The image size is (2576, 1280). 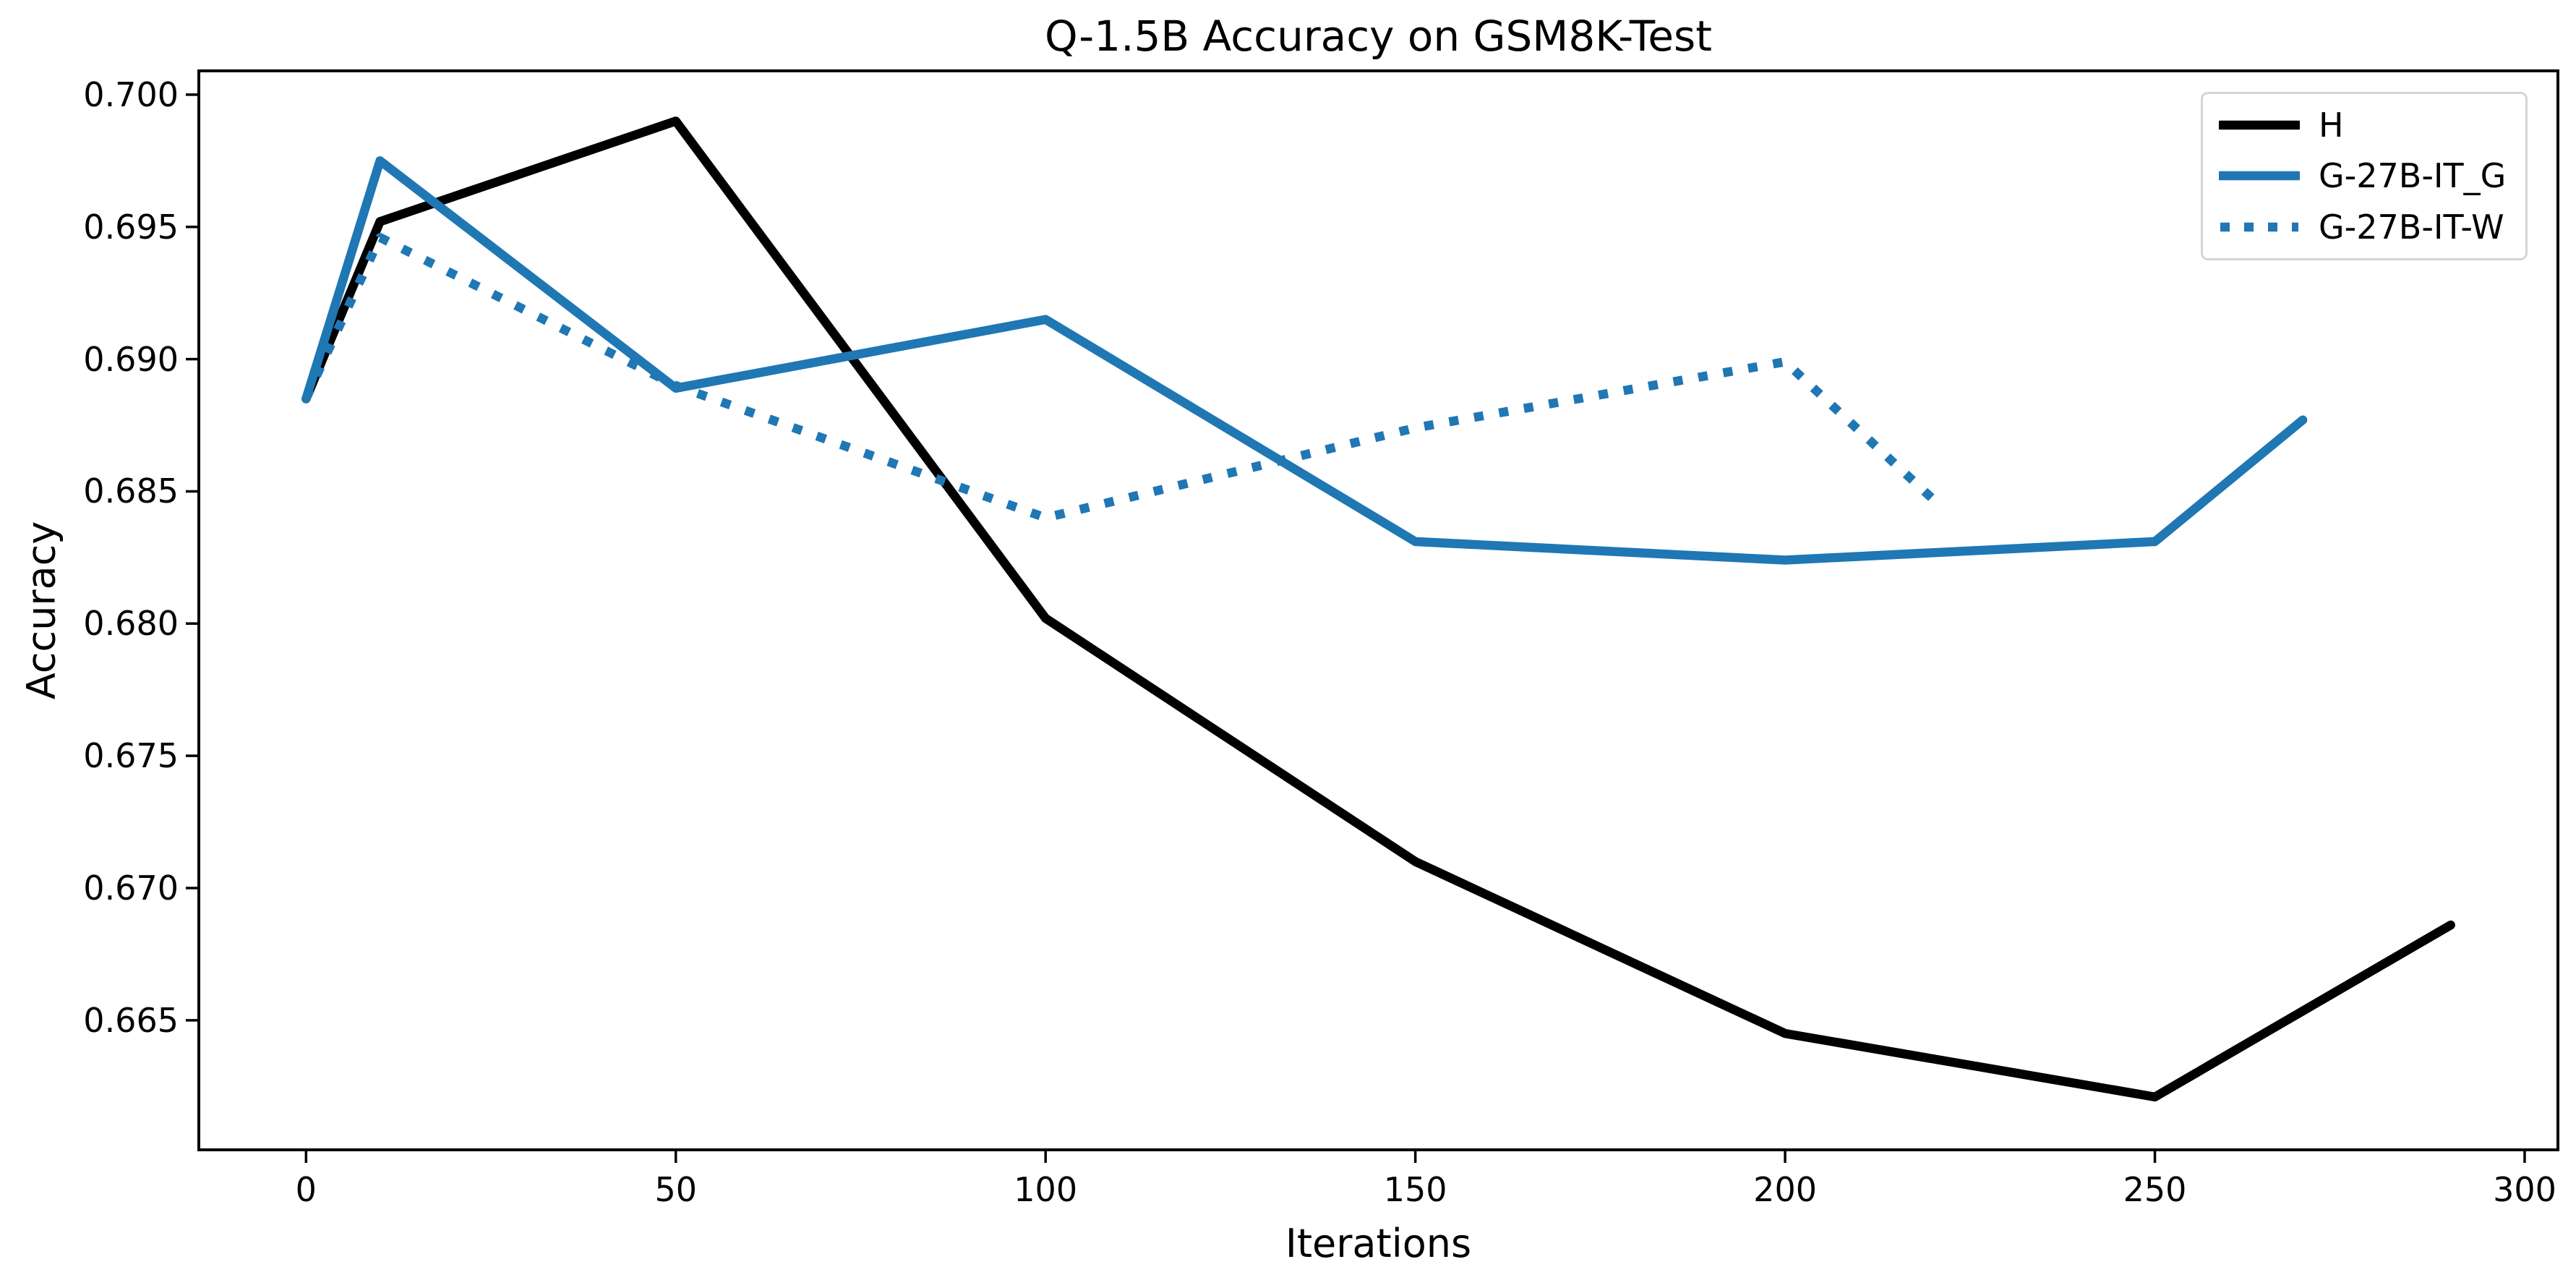 I want to click on legend-entry-G-27B-IT-W: G-27B-IT-W, so click(x=2372, y=227).